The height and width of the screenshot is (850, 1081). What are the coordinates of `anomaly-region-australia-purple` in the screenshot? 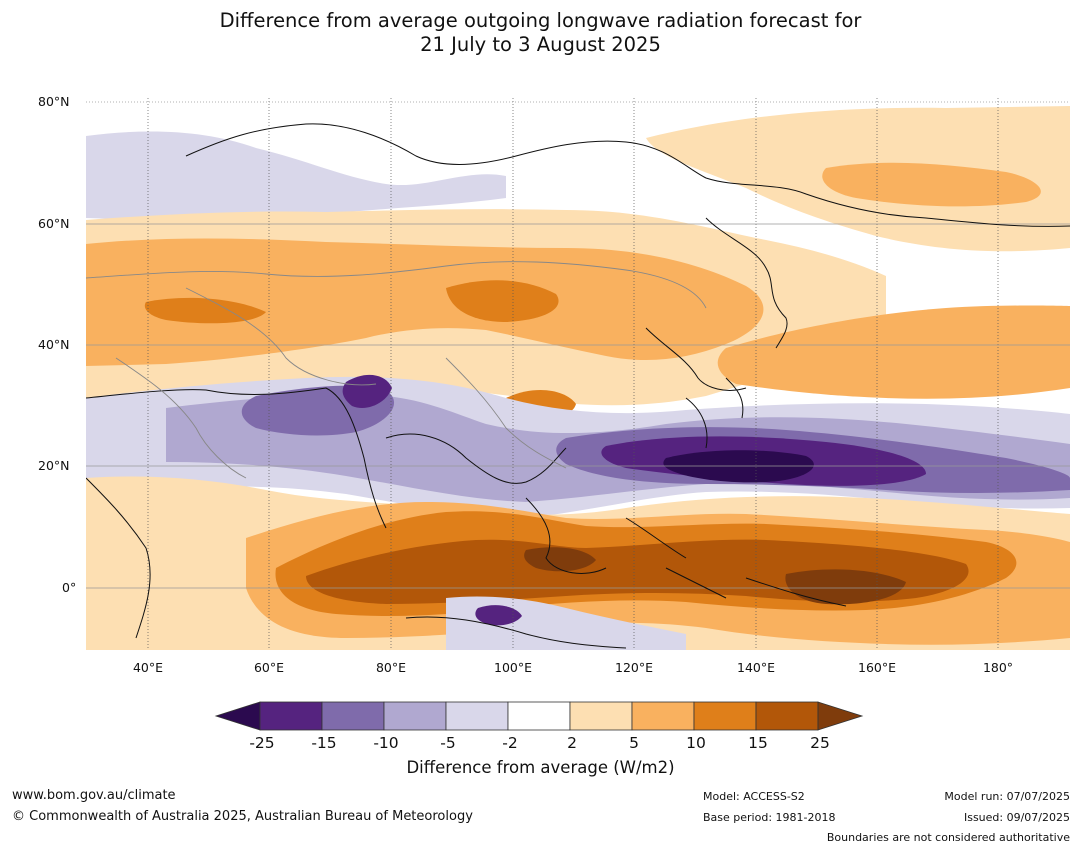 It's located at (498, 615).